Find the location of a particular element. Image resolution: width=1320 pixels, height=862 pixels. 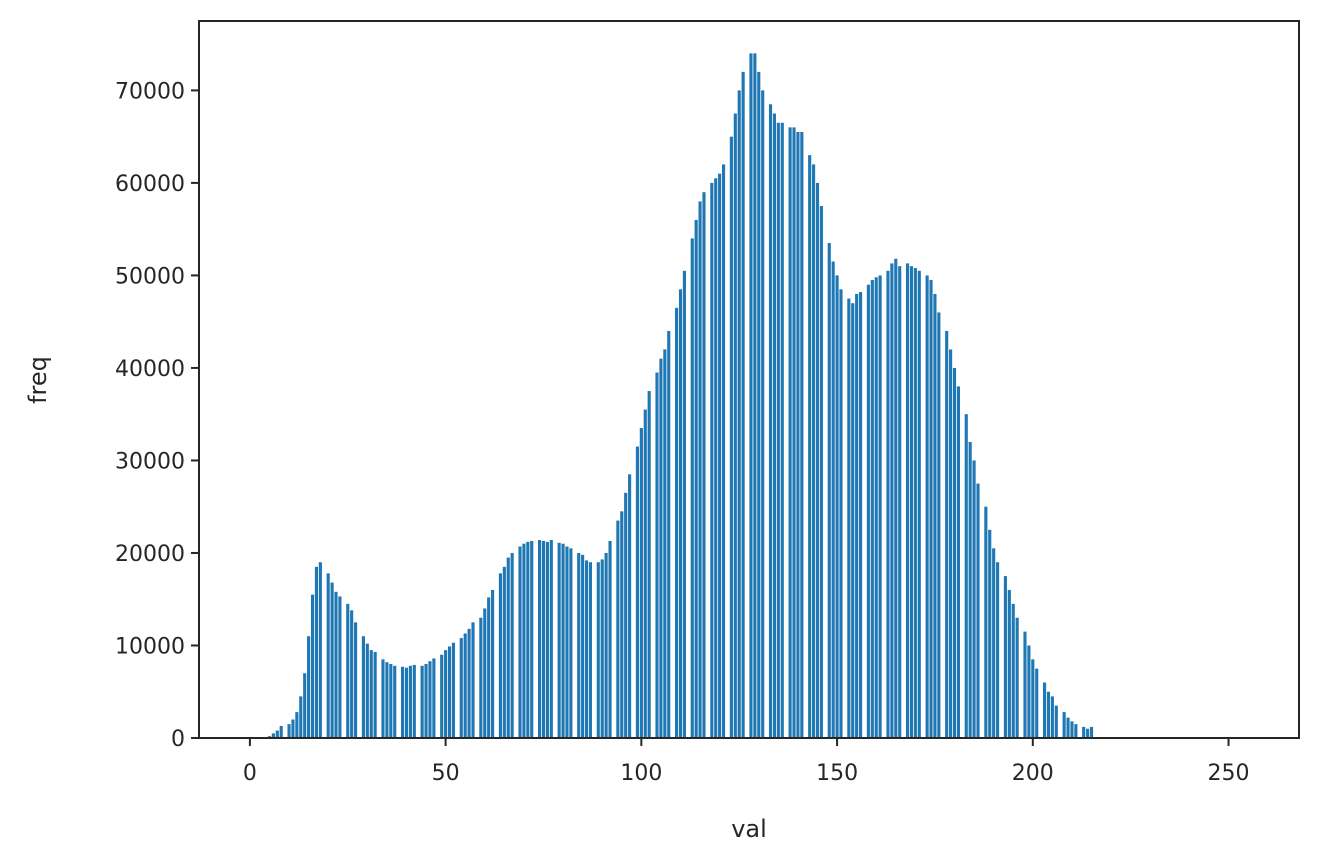

x-tick-label: 150 is located at coordinates (837, 773).